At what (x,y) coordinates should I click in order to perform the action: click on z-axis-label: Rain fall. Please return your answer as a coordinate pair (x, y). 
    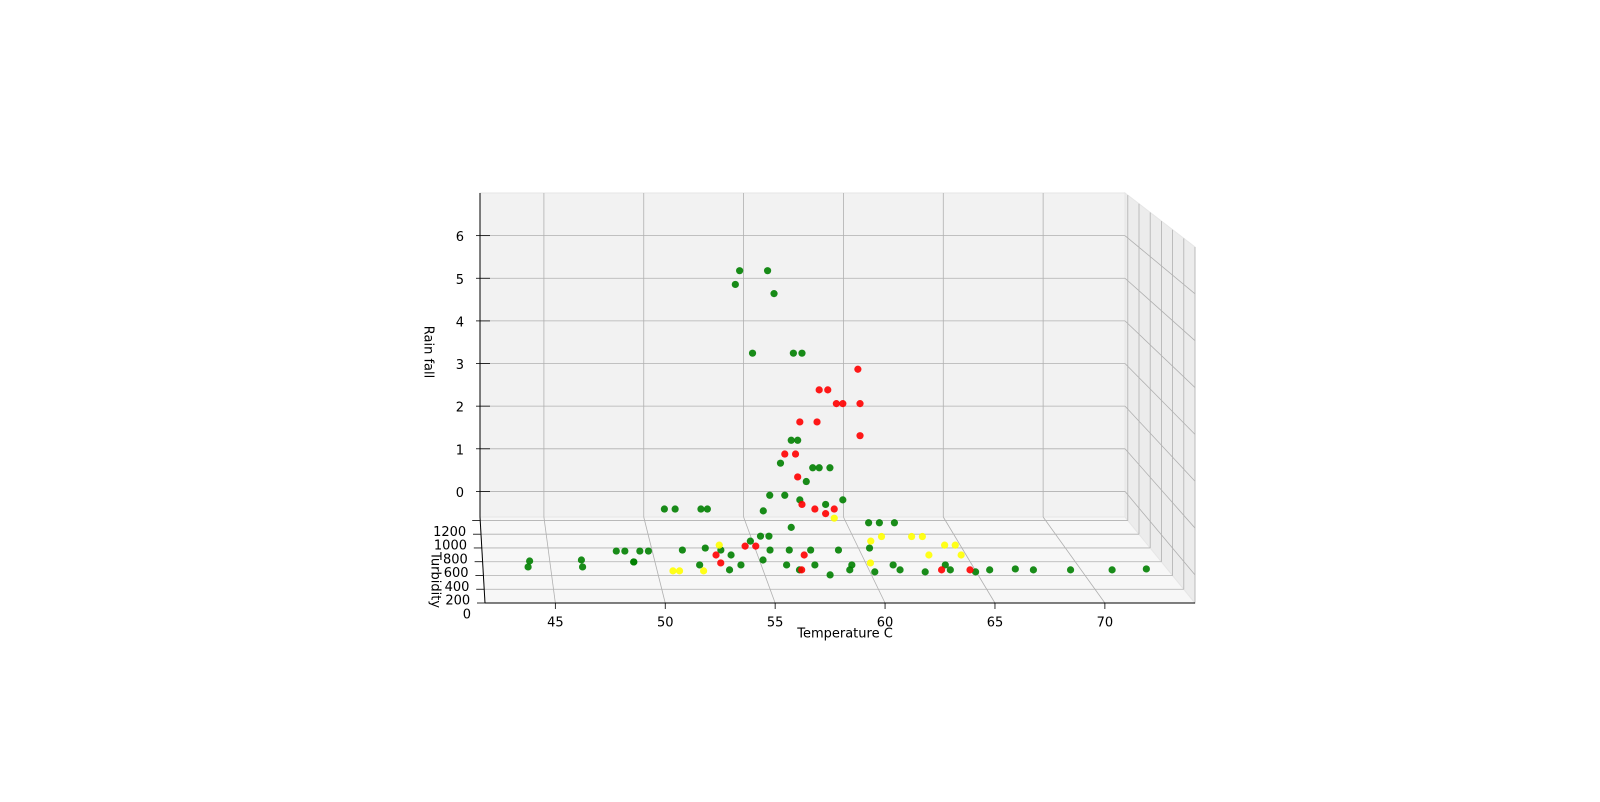
    Looking at the image, I should click on (428, 352).